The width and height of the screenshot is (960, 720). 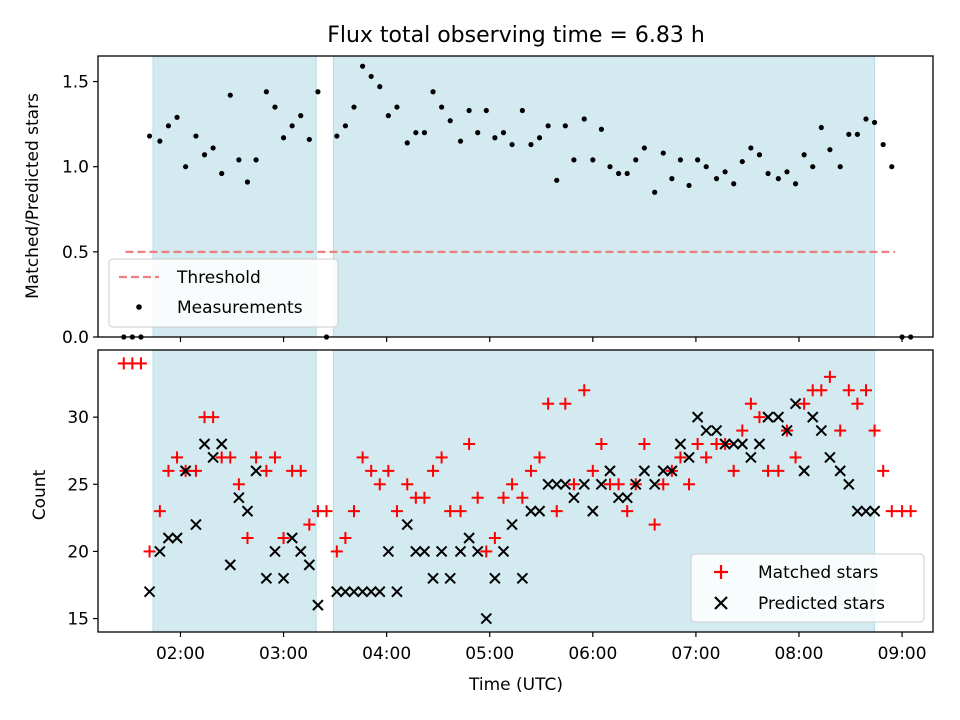 I want to click on legend-predicted-label: Predicted stars, so click(x=821, y=604).